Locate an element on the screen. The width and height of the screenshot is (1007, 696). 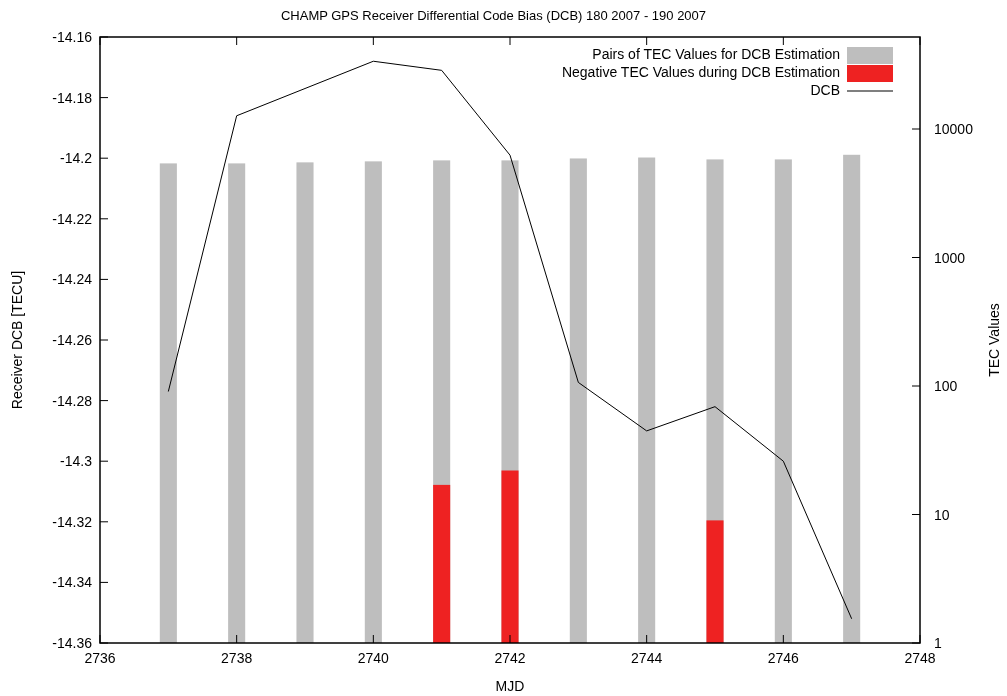
y-tick-label: -14.34 is located at coordinates (72, 582).